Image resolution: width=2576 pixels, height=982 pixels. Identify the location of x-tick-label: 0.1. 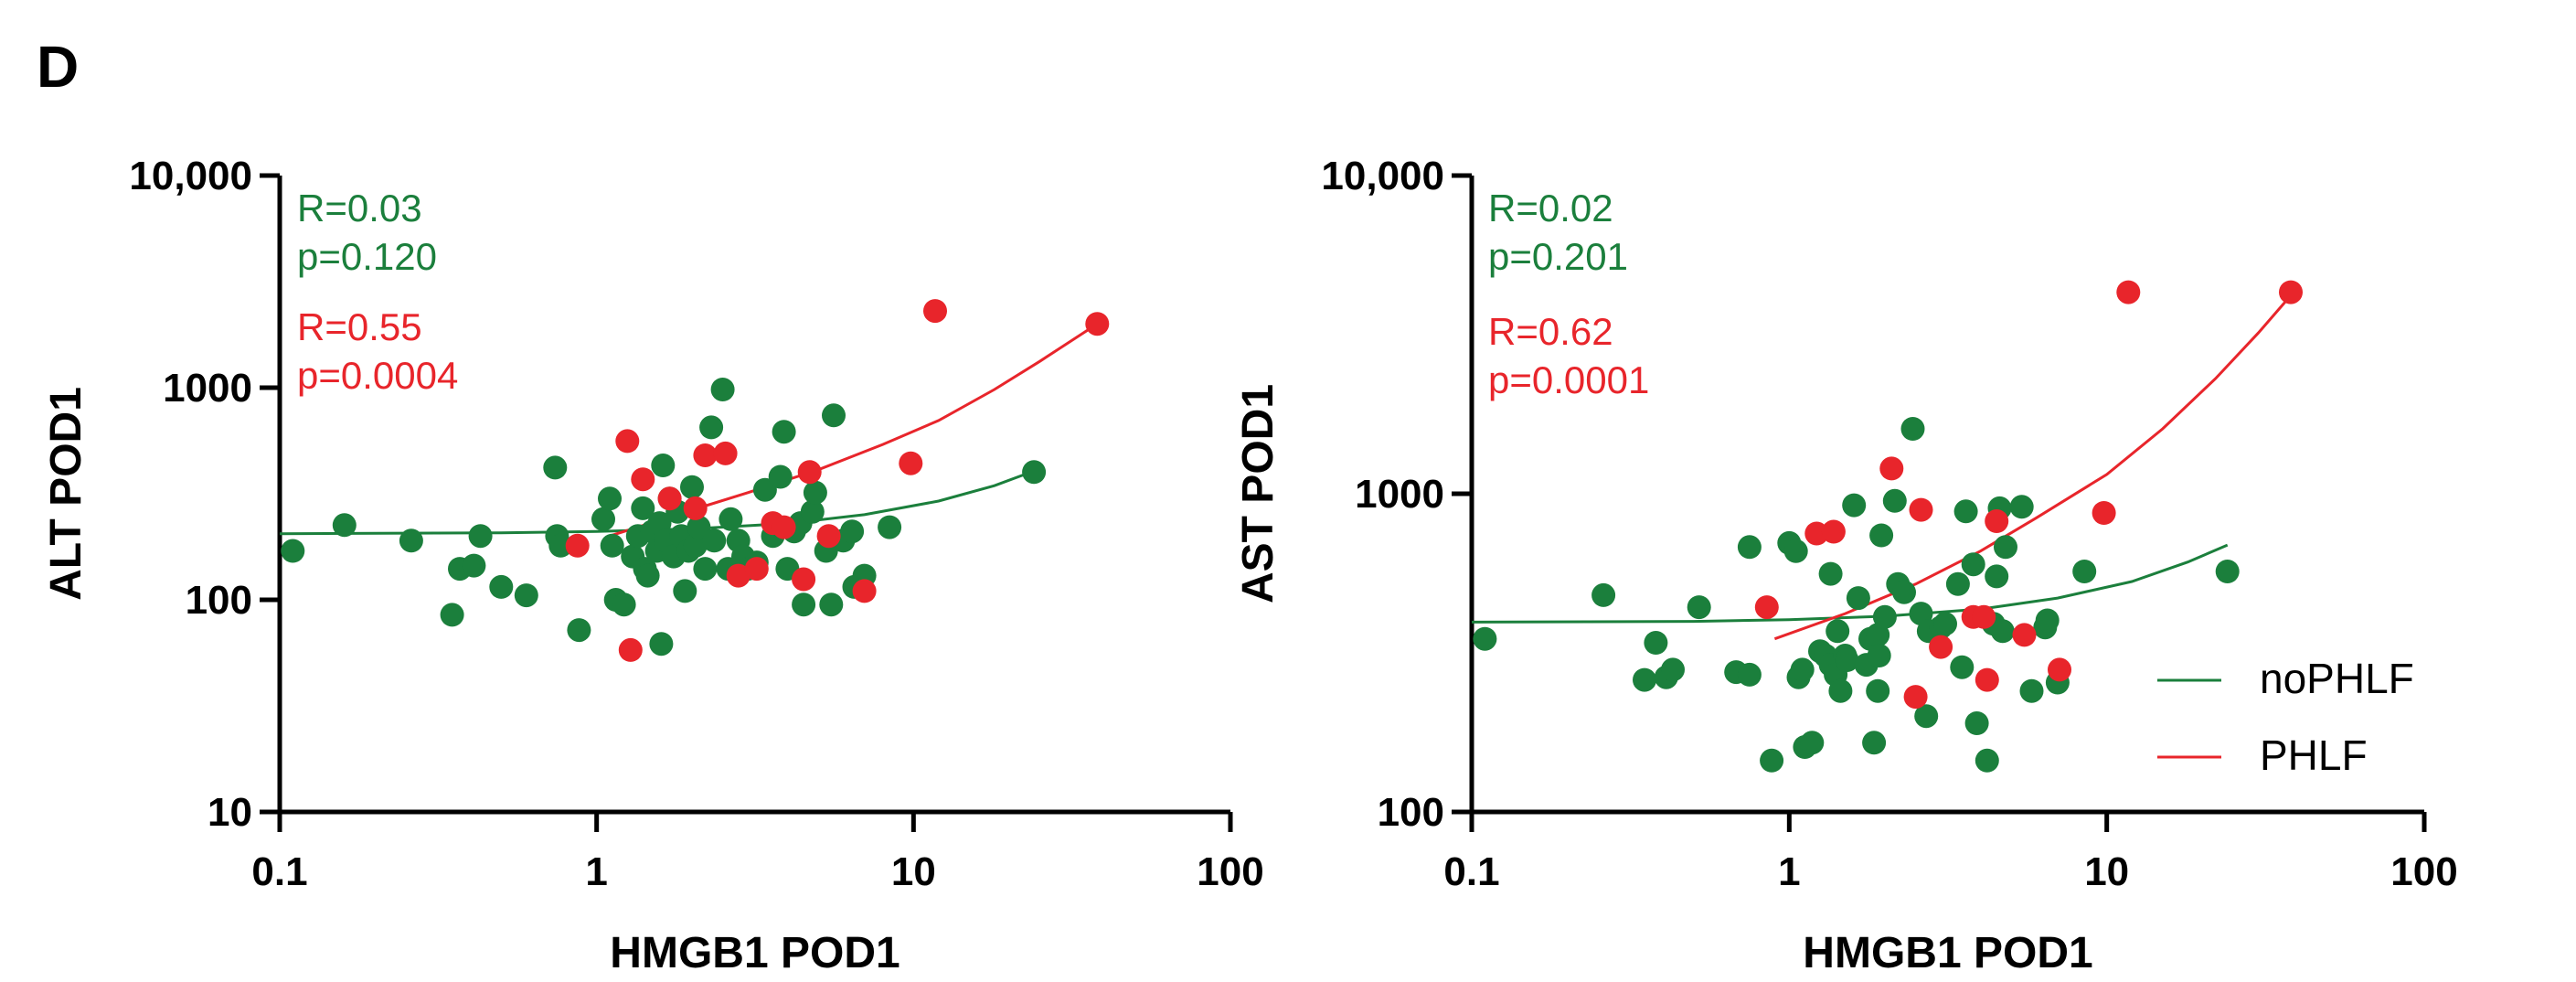
(1471, 871).